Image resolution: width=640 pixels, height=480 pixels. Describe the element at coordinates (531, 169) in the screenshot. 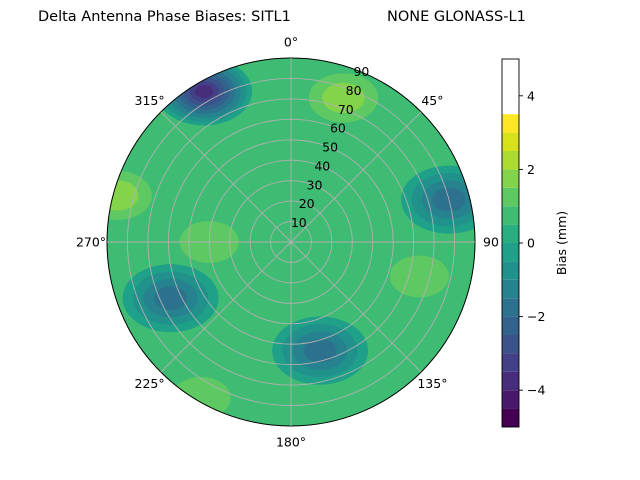

I see `colorbar-tick-label: 2` at that location.